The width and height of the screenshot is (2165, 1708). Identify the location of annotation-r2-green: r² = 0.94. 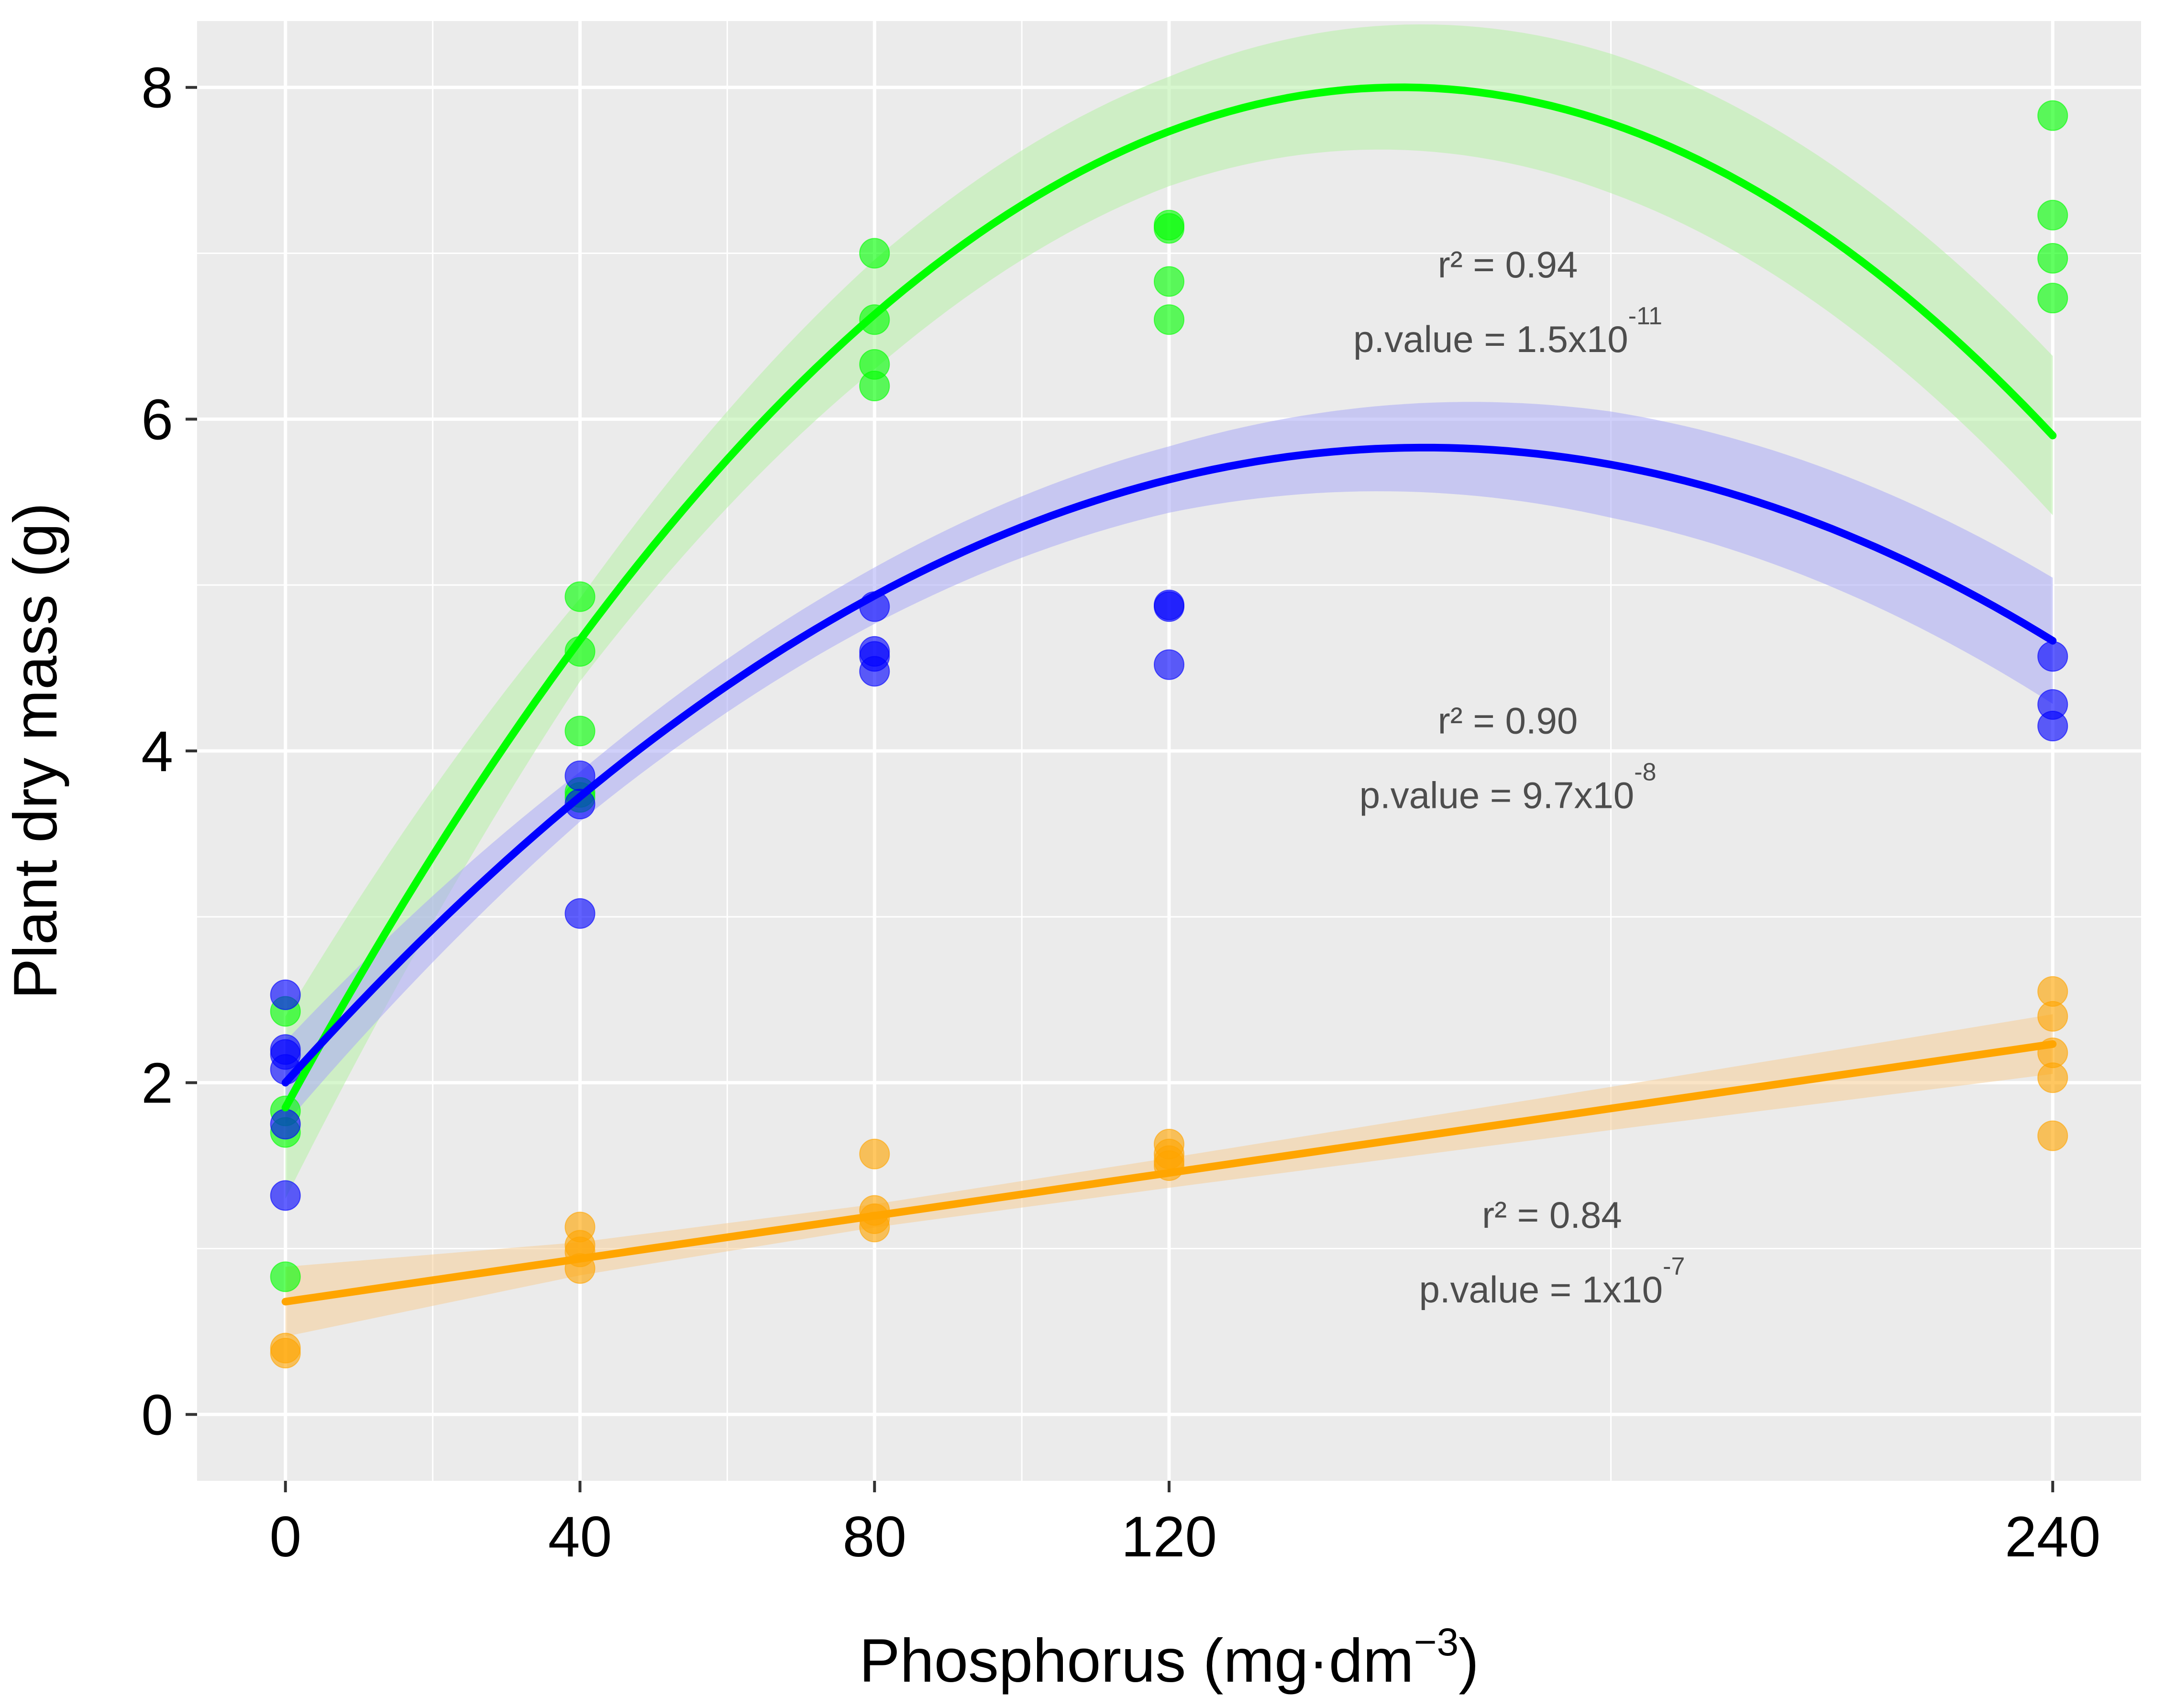
(1508, 264).